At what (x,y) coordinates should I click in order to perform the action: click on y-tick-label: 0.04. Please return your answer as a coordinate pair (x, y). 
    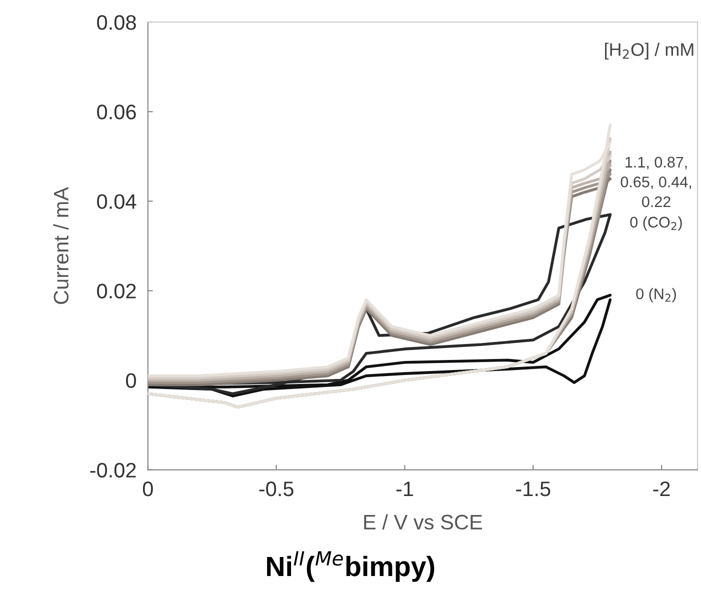
    Looking at the image, I should click on (116, 201).